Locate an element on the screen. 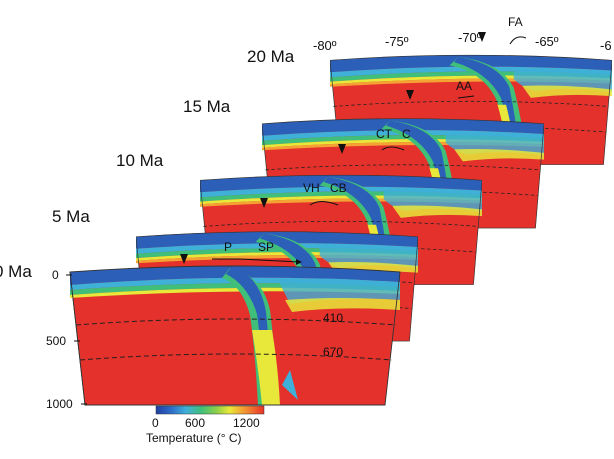 This screenshot has height=459, width=614. trench-arrow-5ma is located at coordinates (264, 203).